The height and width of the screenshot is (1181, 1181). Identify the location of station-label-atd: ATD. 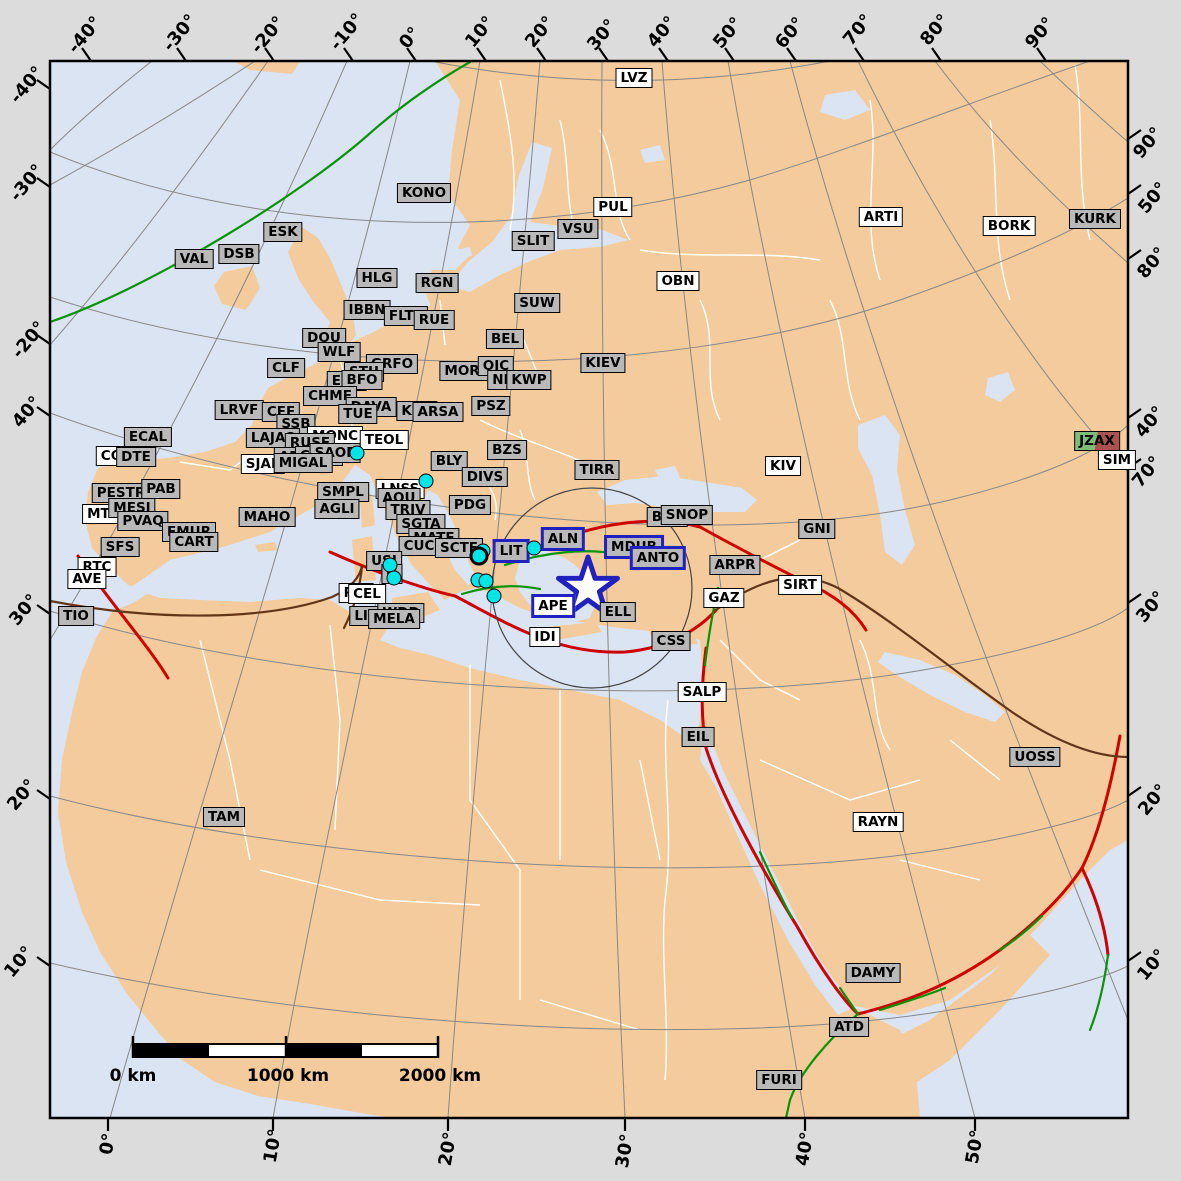
(849, 1027).